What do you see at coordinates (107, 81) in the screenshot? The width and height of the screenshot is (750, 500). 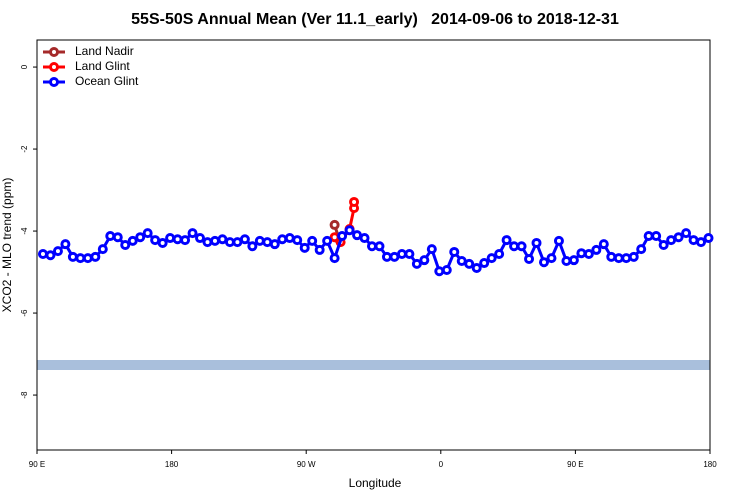 I see `legend-label: Ocean Glint` at bounding box center [107, 81].